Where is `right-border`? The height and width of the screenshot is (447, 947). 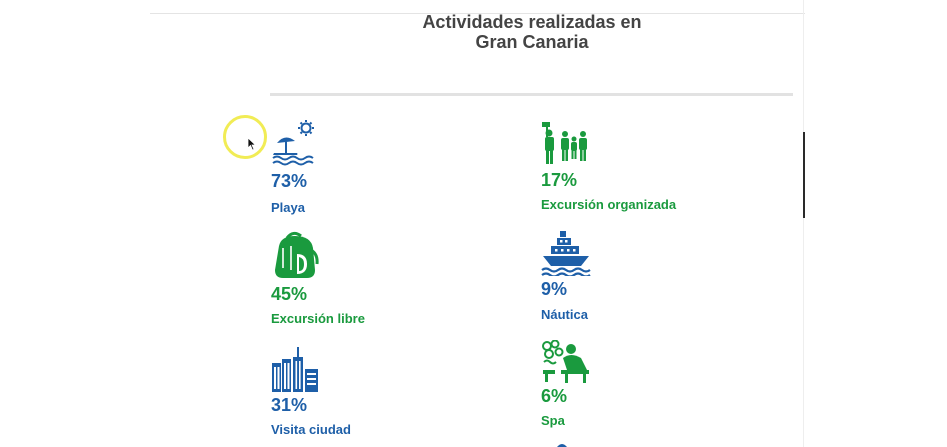
right-border is located at coordinates (803, 223).